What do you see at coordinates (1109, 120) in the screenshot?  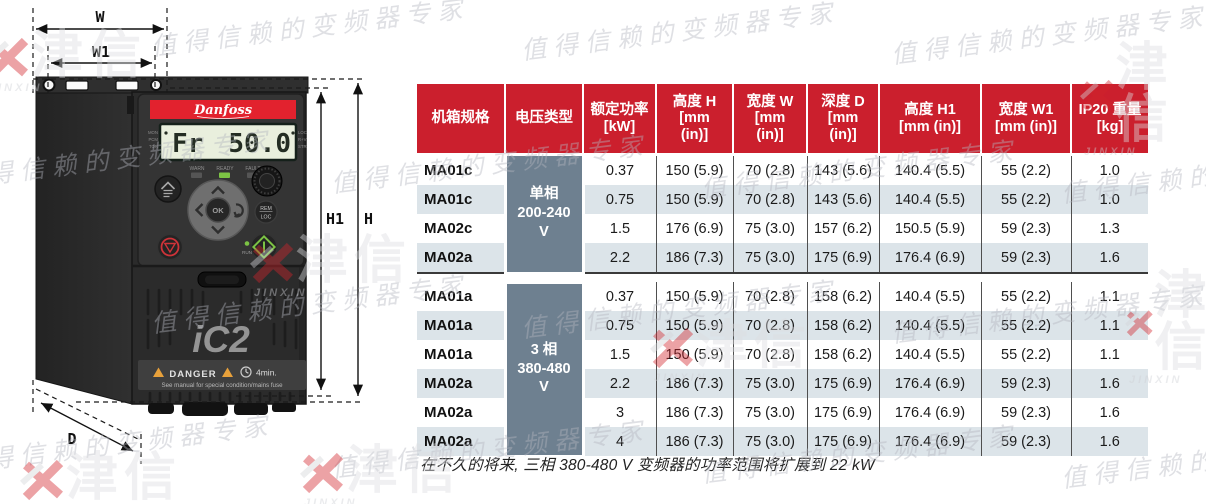 I see `column-header-weight: IP20 重量 [kg]` at bounding box center [1109, 120].